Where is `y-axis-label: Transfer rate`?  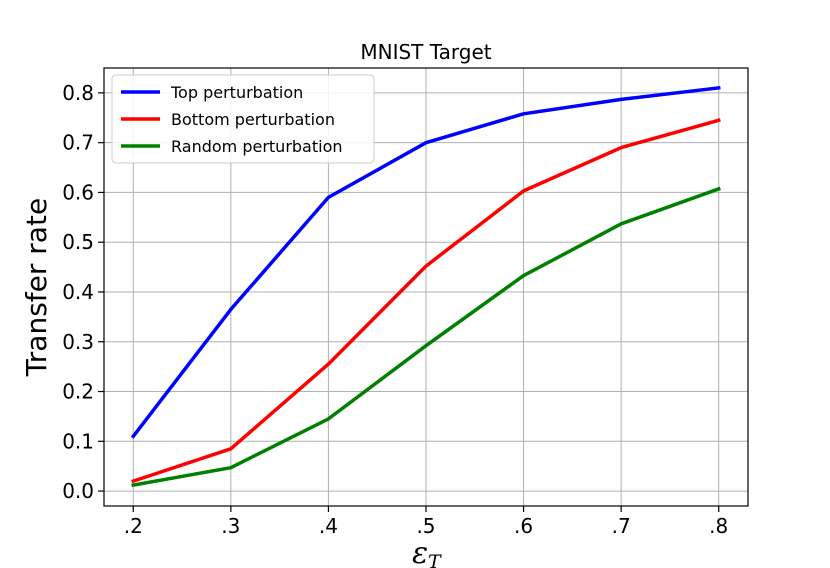
y-axis-label: Transfer rate is located at coordinates (36, 287).